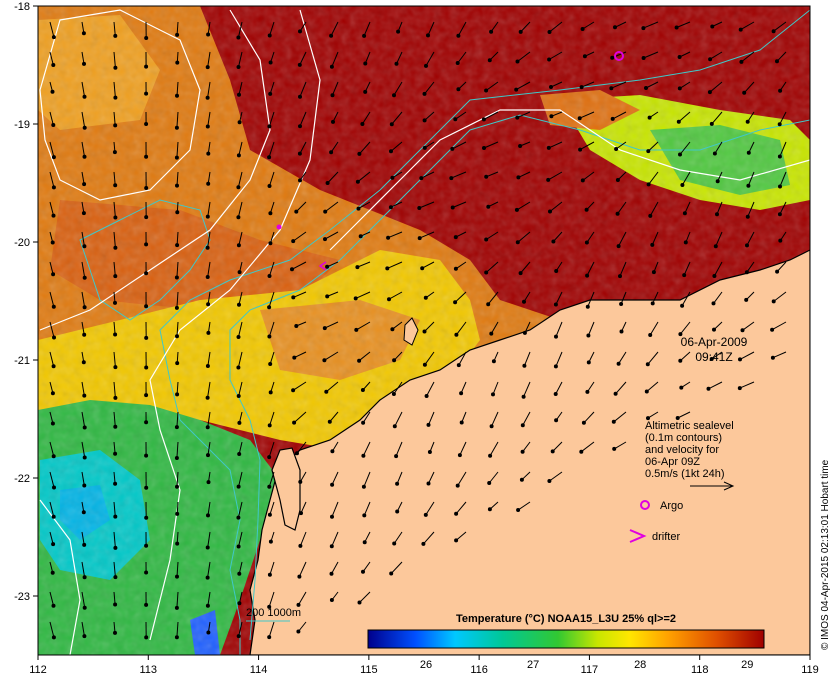 Image resolution: width=840 pixels, height=680 pixels. What do you see at coordinates (533, 665) in the screenshot?
I see `colorbar-tick-label: 27` at bounding box center [533, 665].